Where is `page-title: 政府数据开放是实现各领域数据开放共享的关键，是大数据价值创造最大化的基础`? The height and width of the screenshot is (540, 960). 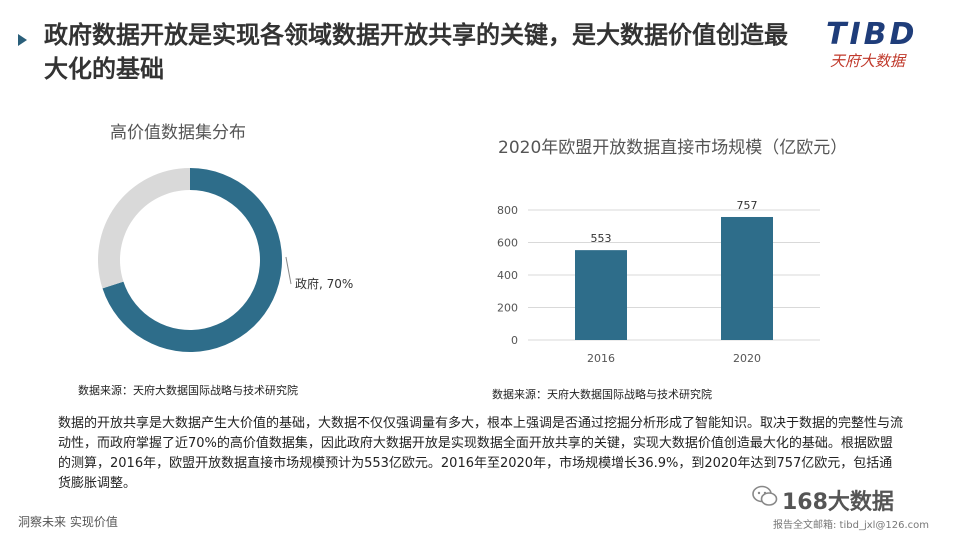 page-title: 政府数据开放是实现各领域数据开放共享的关键，是大数据价值创造最大化的基础 is located at coordinates (416, 52).